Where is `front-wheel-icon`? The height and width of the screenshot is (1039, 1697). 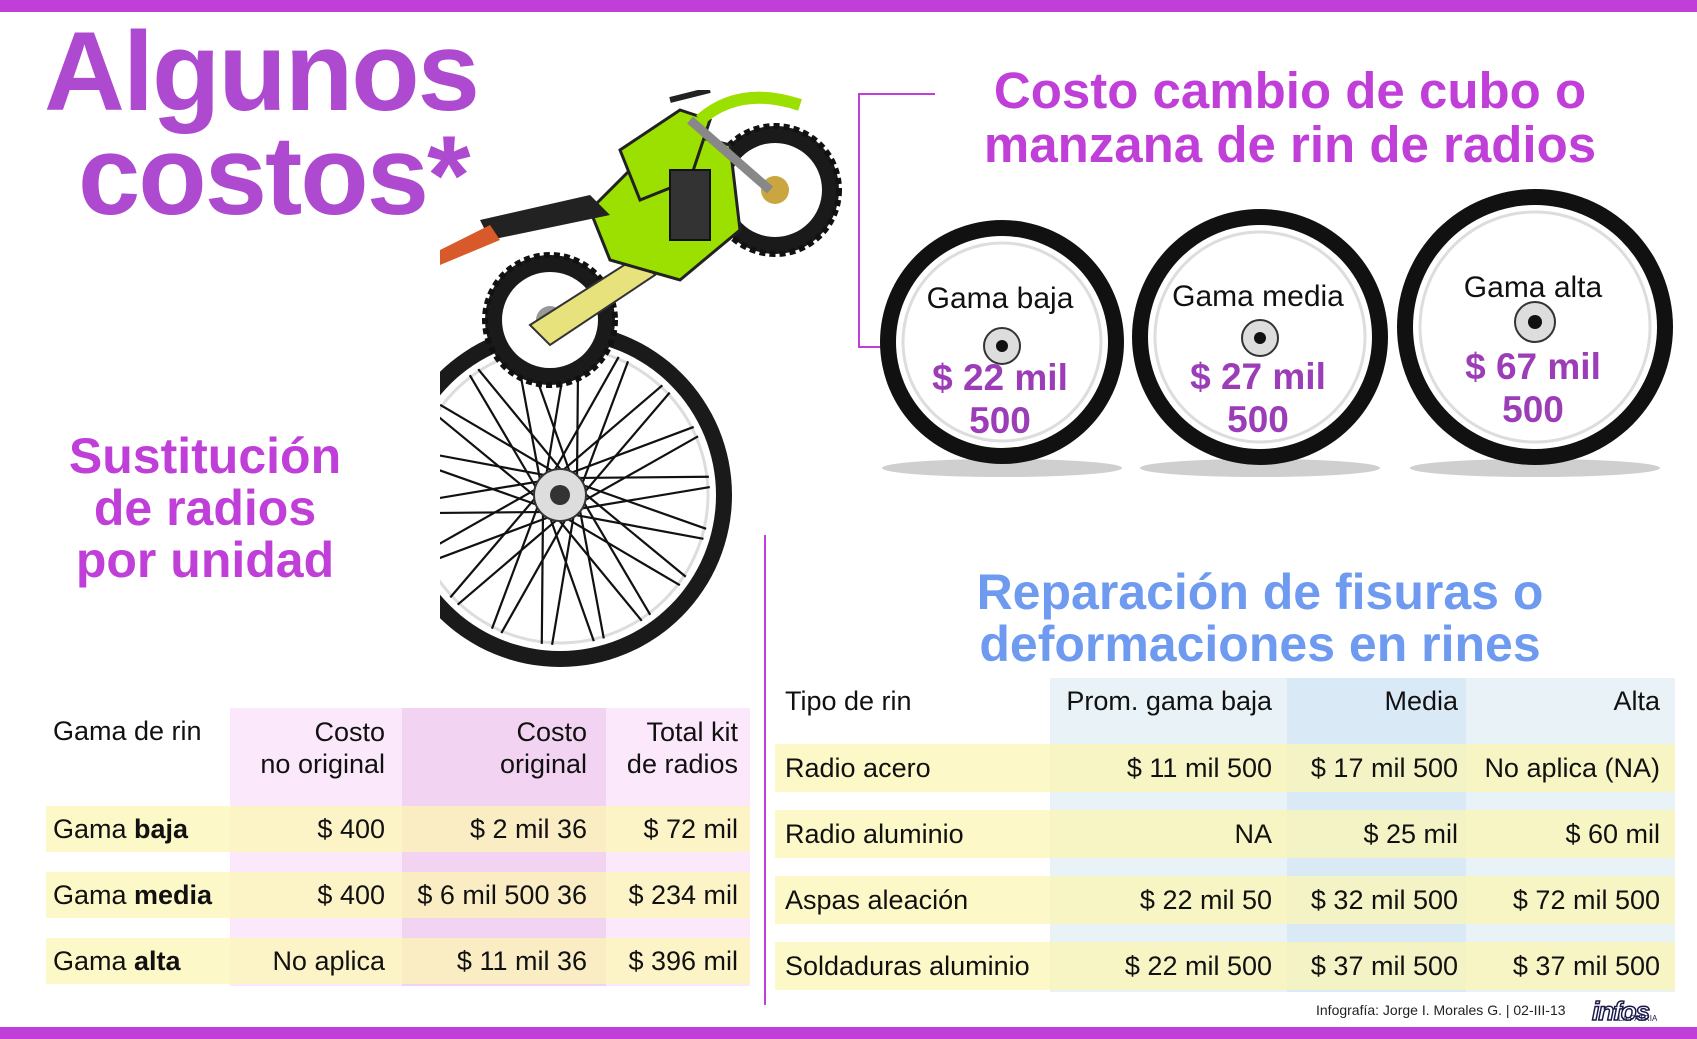 front-wheel-icon is located at coordinates (775, 190).